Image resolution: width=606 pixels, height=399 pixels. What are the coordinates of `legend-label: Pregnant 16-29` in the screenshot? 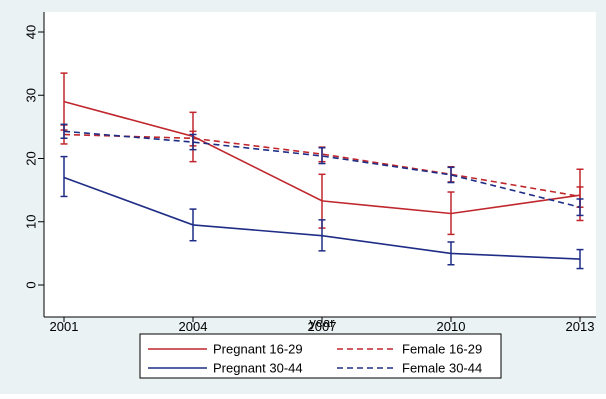 It's located at (258, 349).